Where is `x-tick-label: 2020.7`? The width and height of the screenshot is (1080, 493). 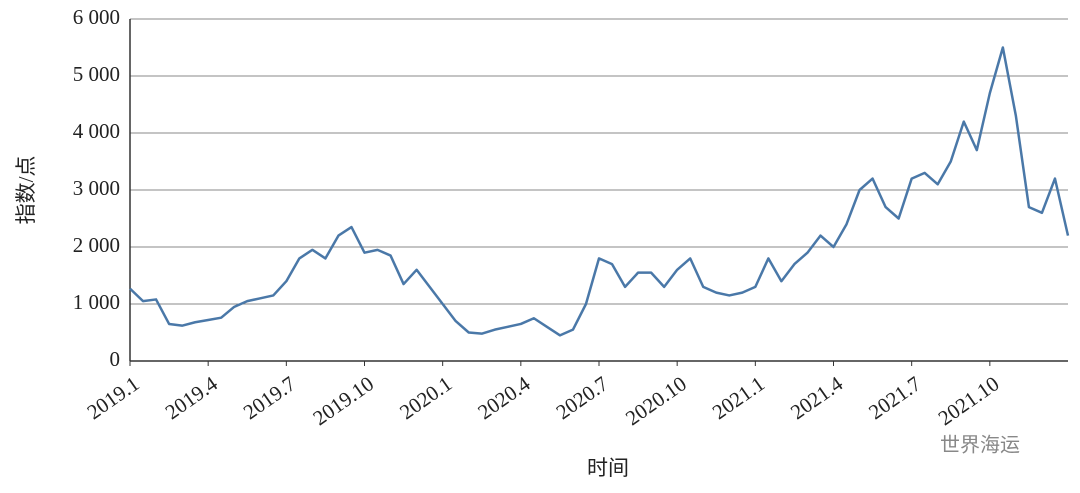
x-tick-label: 2020.7 is located at coordinates (582, 397).